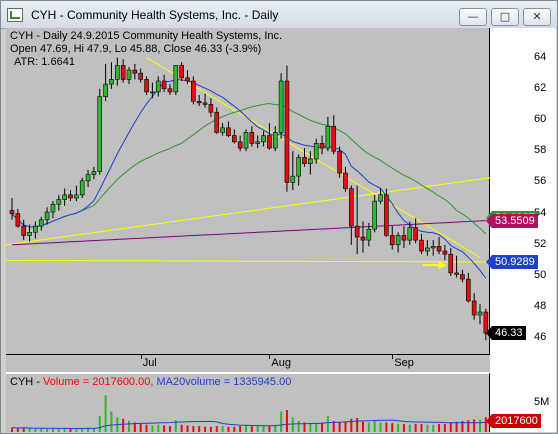  What do you see at coordinates (473, 17) in the screenshot?
I see `minimize-button: —` at bounding box center [473, 17].